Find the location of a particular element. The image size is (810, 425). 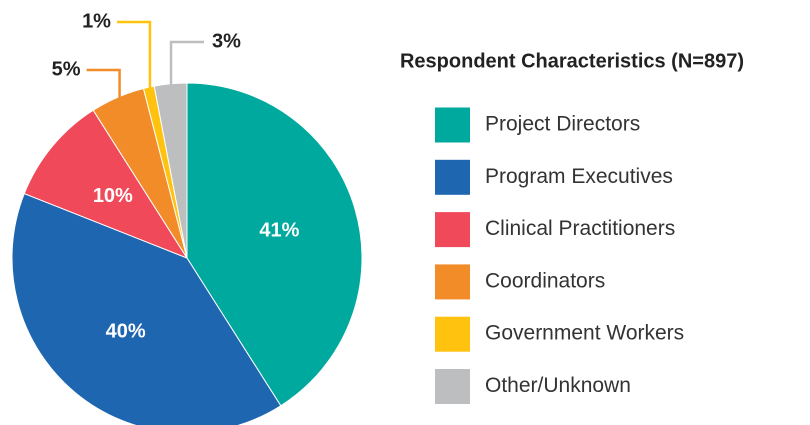

slice-label: 10% is located at coordinates (113, 196).